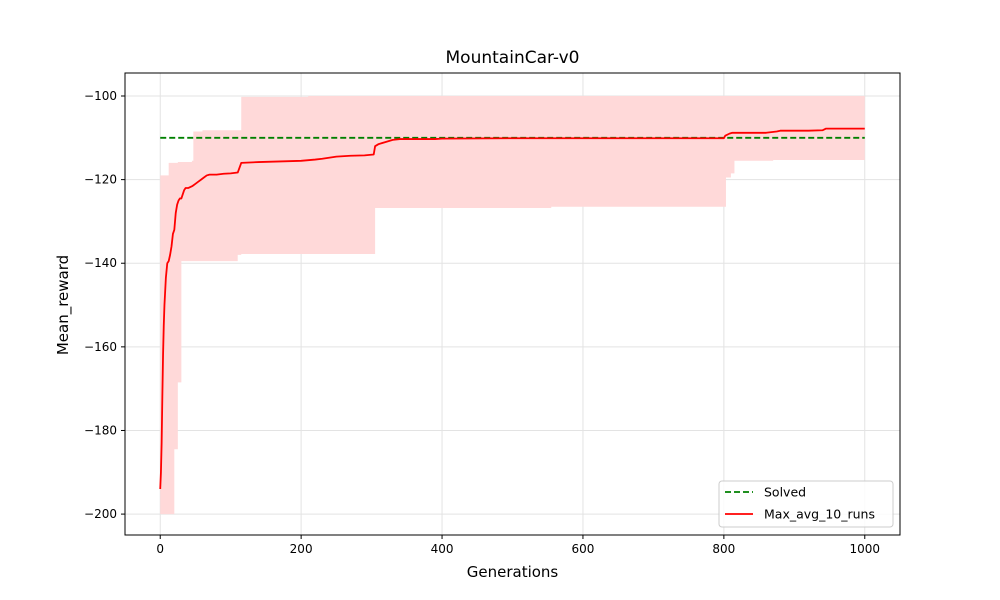 This screenshot has height=600, width=1000. Describe the element at coordinates (100, 180) in the screenshot. I see `y-tick-label: −120` at that location.